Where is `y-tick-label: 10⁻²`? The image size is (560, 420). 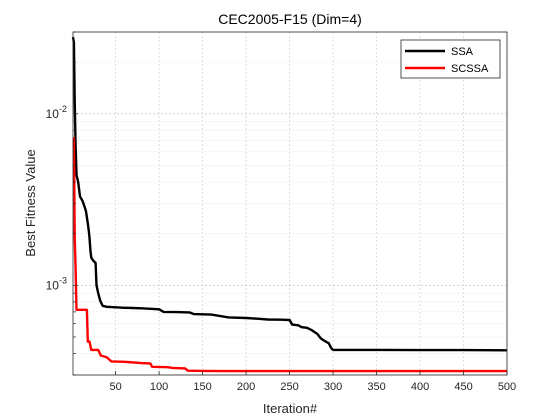 y-tick-label: 10⁻² is located at coordinates (56, 112).